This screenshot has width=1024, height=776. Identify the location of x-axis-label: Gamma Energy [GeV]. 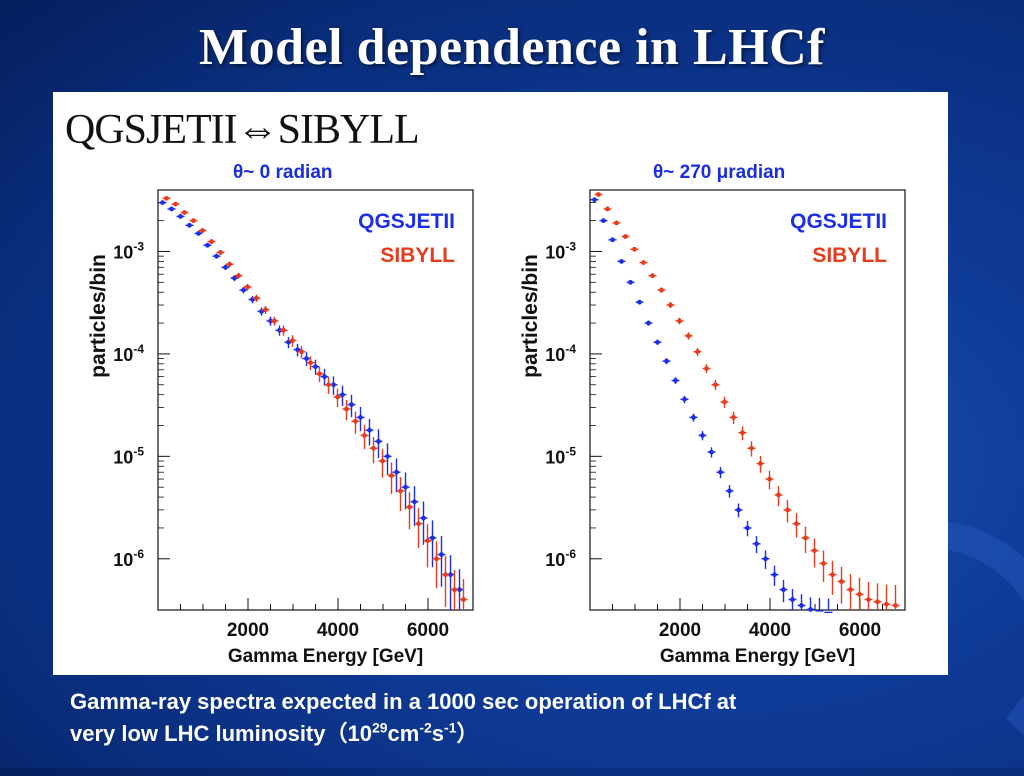
(757, 656).